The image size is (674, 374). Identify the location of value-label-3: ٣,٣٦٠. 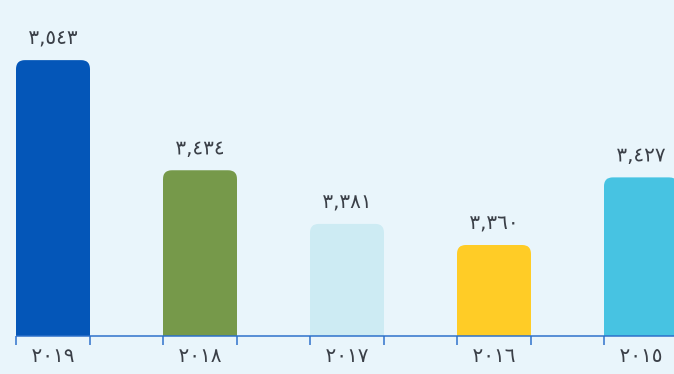
(493, 222).